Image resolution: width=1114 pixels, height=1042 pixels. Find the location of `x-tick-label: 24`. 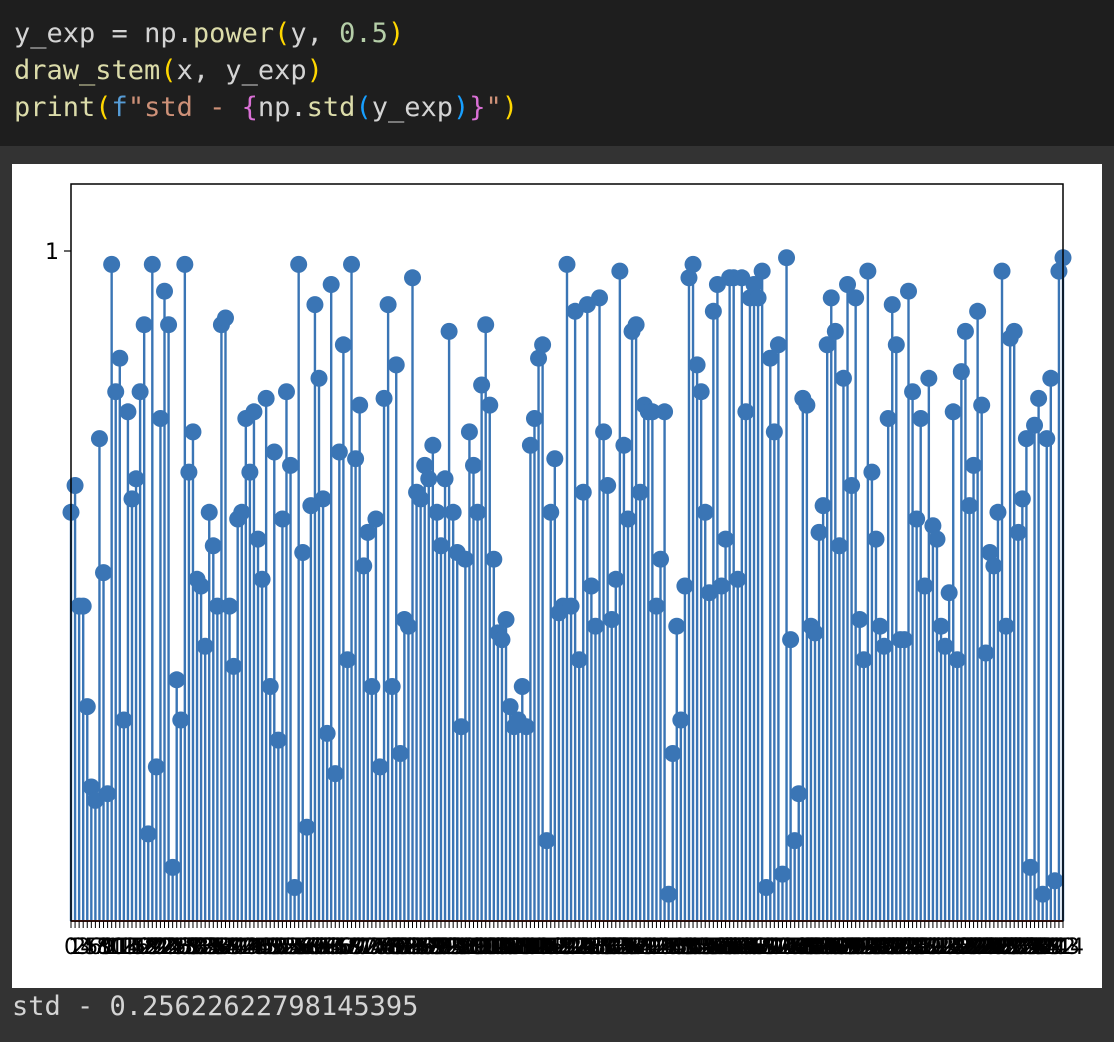

x-tick-label: 24 is located at coordinates (169, 947).